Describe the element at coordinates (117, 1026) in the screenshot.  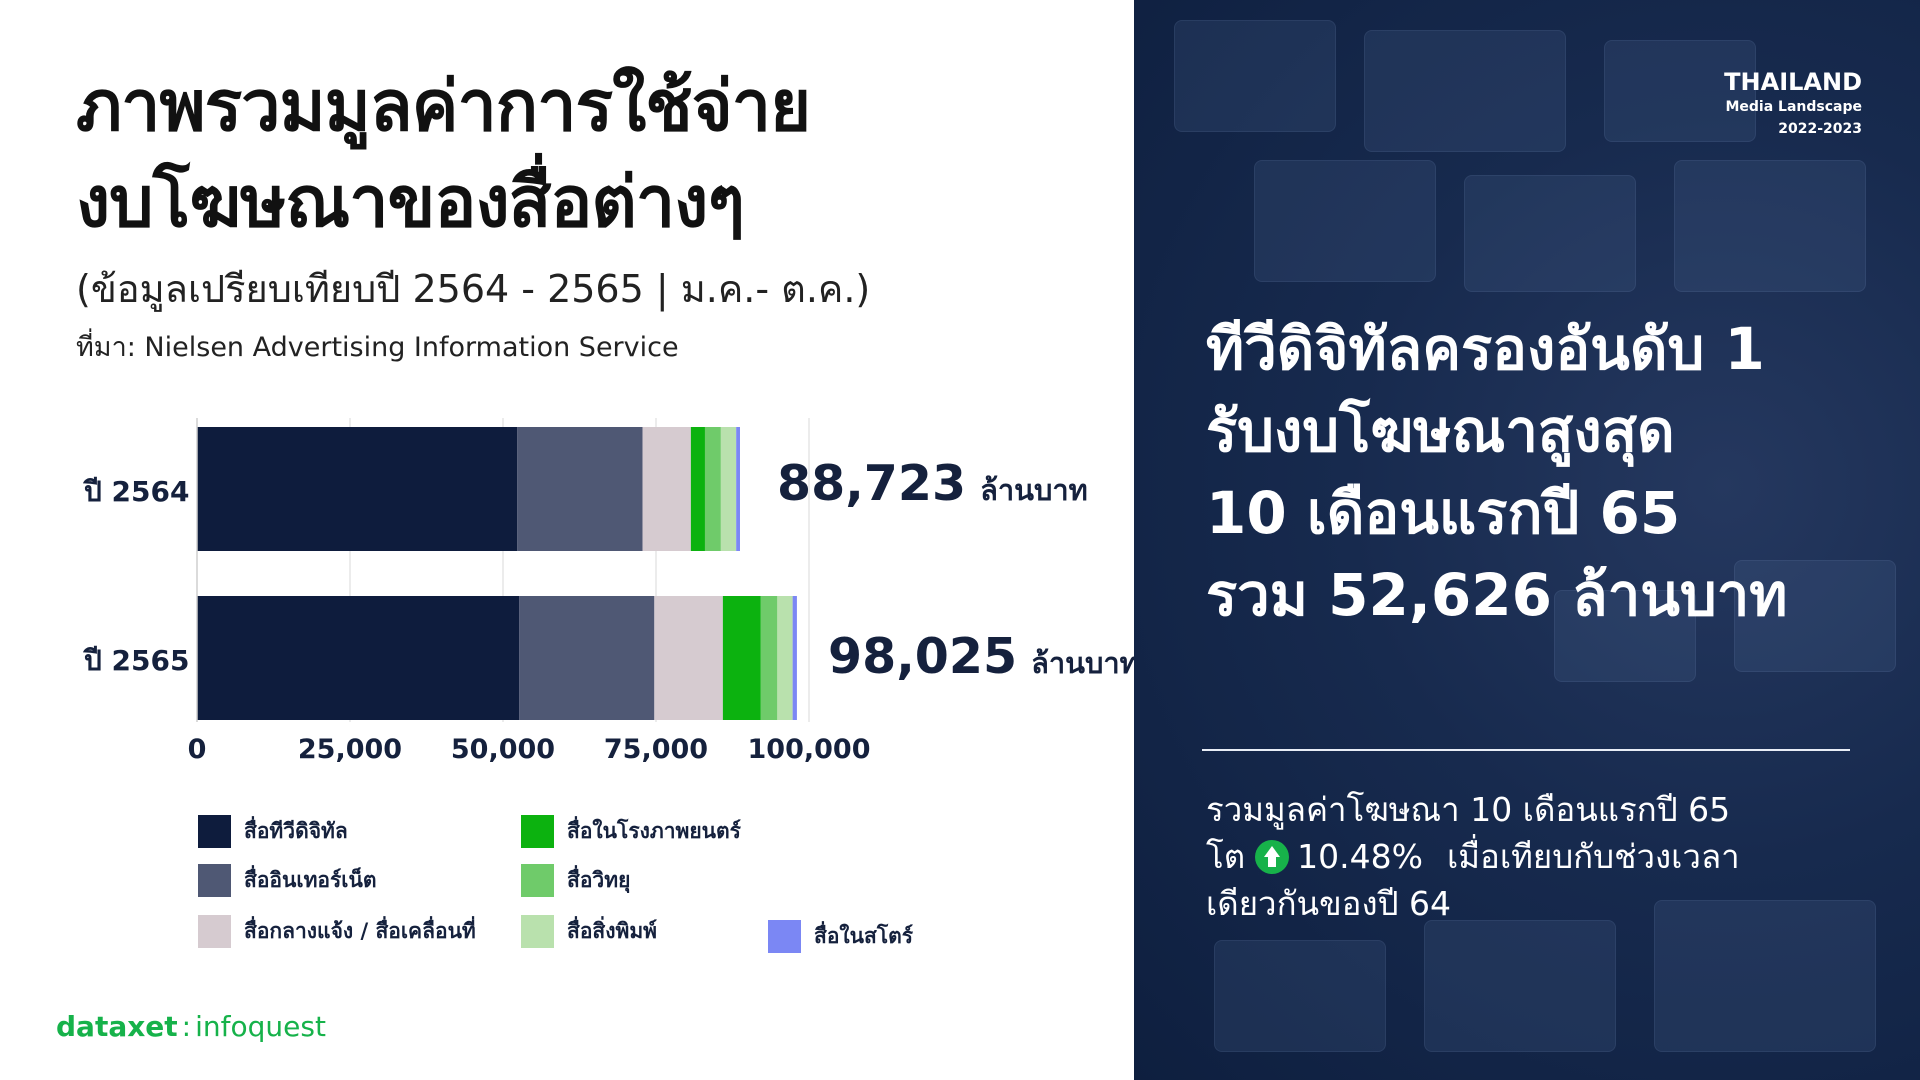
I see `brand-part-1: dataxet` at that location.